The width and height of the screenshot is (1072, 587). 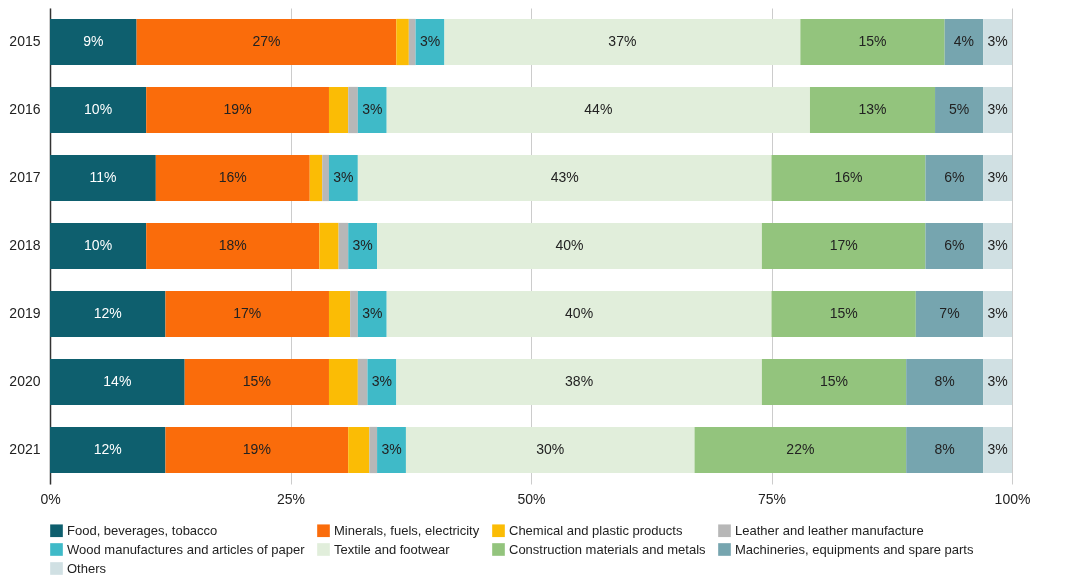 What do you see at coordinates (772, 498) in the screenshot?
I see `x-tick-label: 75%` at bounding box center [772, 498].